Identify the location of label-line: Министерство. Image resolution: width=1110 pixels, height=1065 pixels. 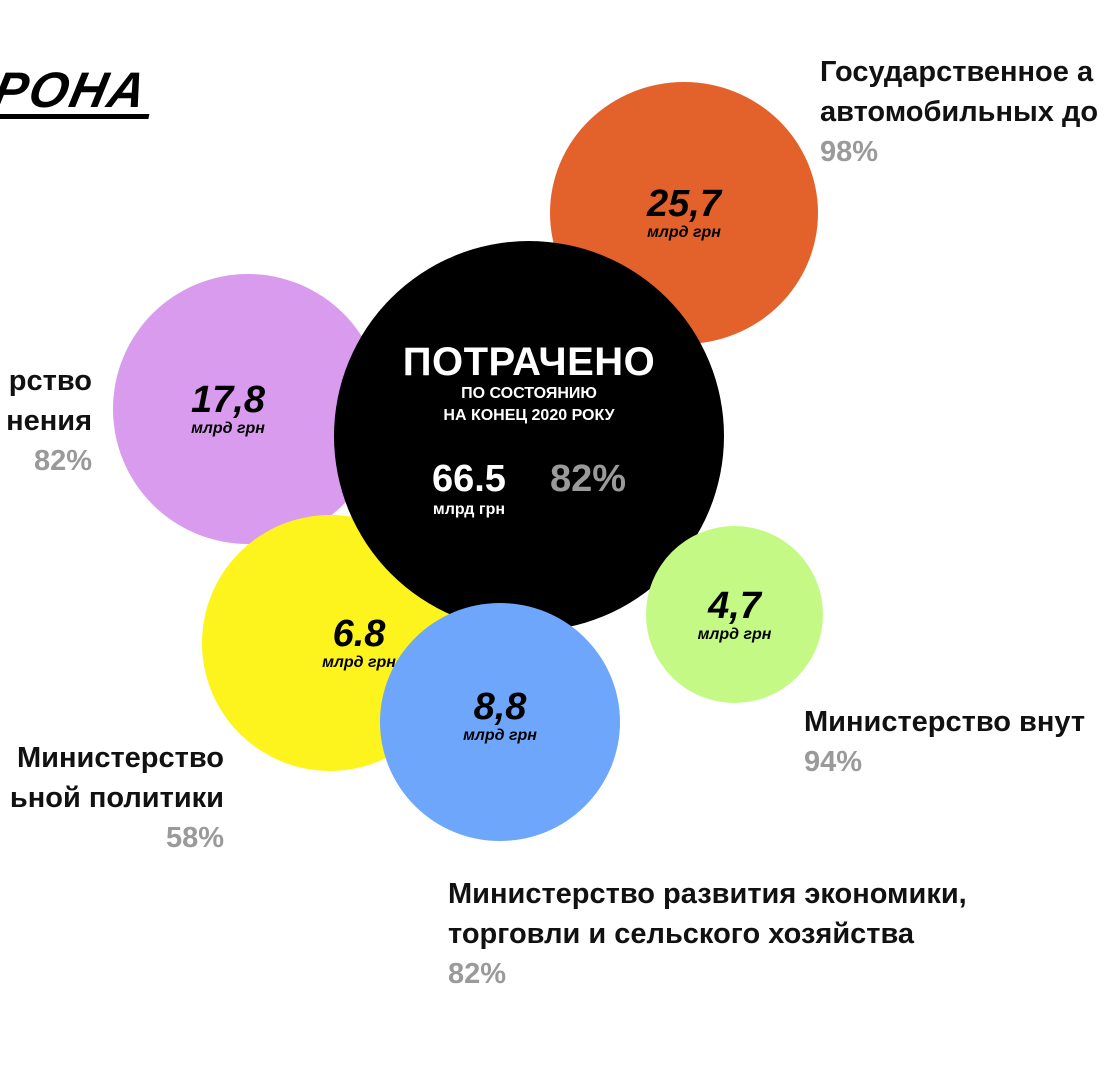
(120, 758).